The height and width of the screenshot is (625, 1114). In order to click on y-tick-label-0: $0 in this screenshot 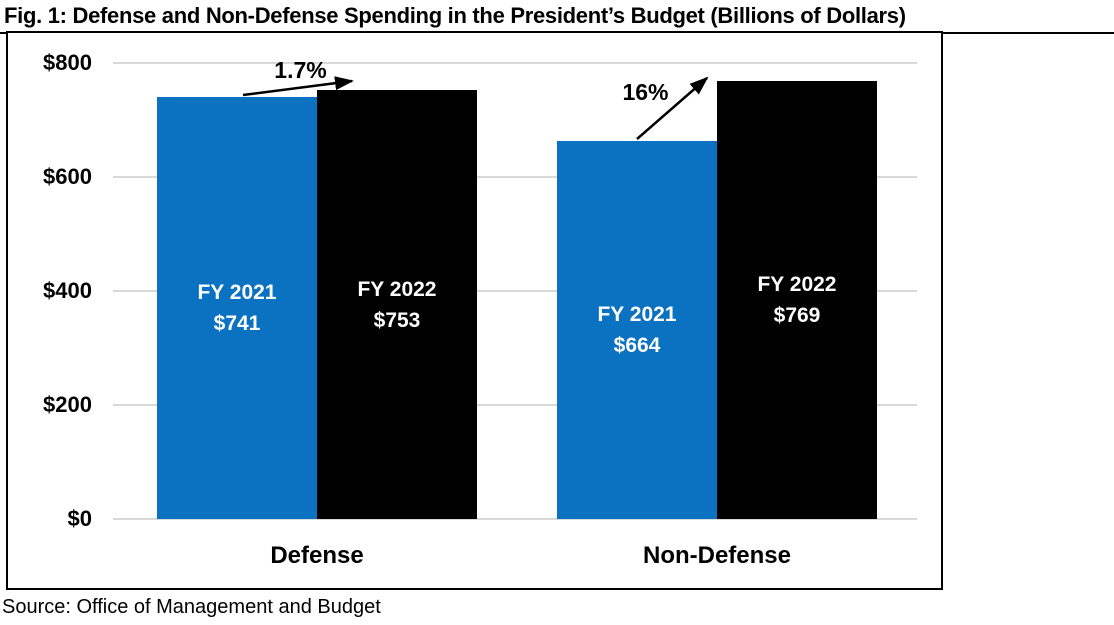, I will do `click(79, 518)`.